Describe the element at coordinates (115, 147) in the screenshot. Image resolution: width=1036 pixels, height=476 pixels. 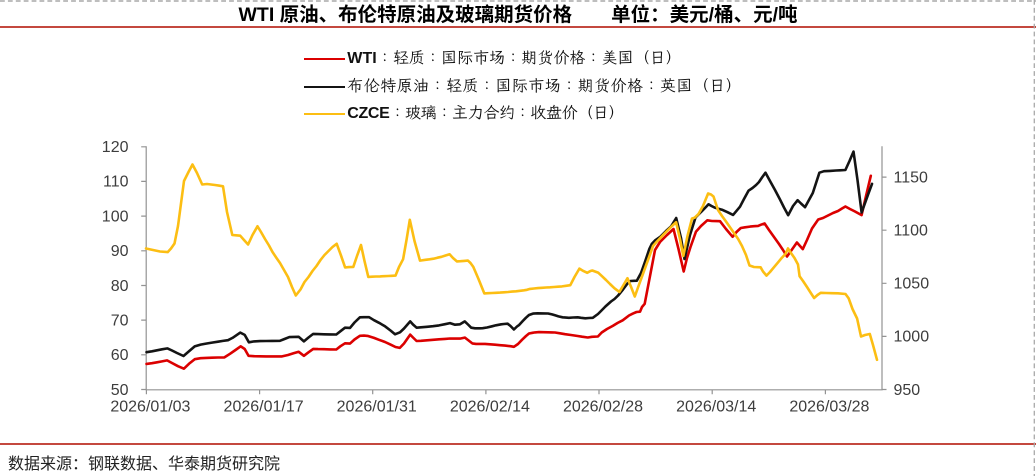
I see `svg-text: 120` at that location.